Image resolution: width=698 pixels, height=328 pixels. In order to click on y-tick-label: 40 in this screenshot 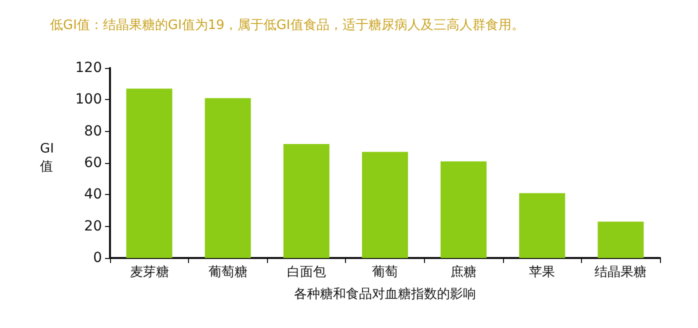, I will do `click(93, 194)`.